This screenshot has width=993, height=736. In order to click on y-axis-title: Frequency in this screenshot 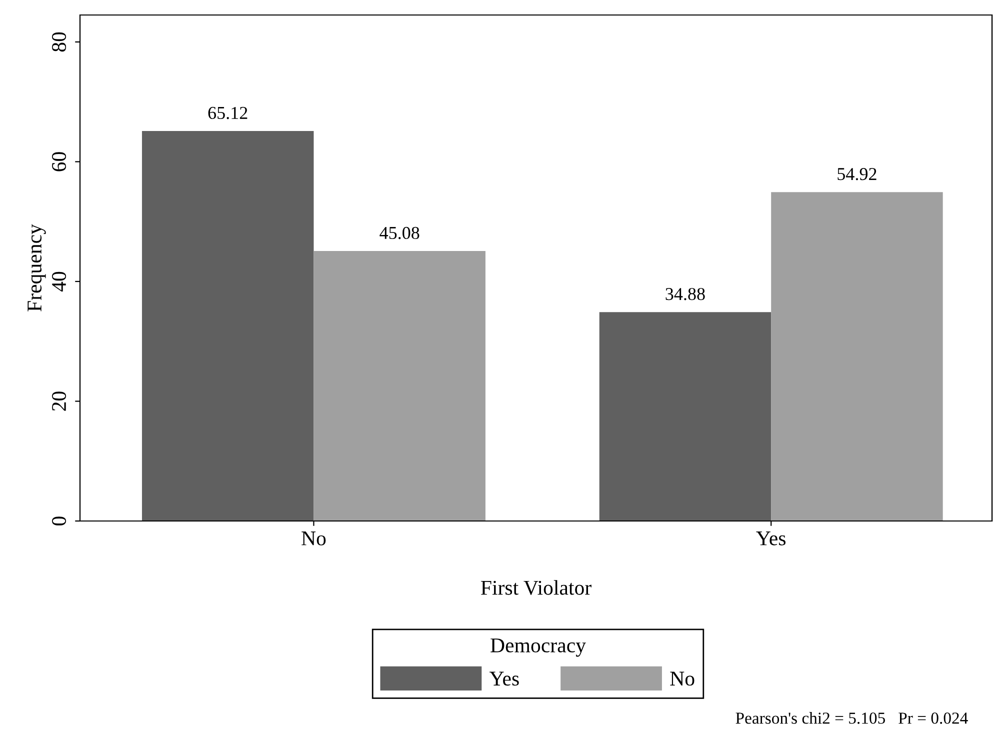, I will do `click(37, 268)`.